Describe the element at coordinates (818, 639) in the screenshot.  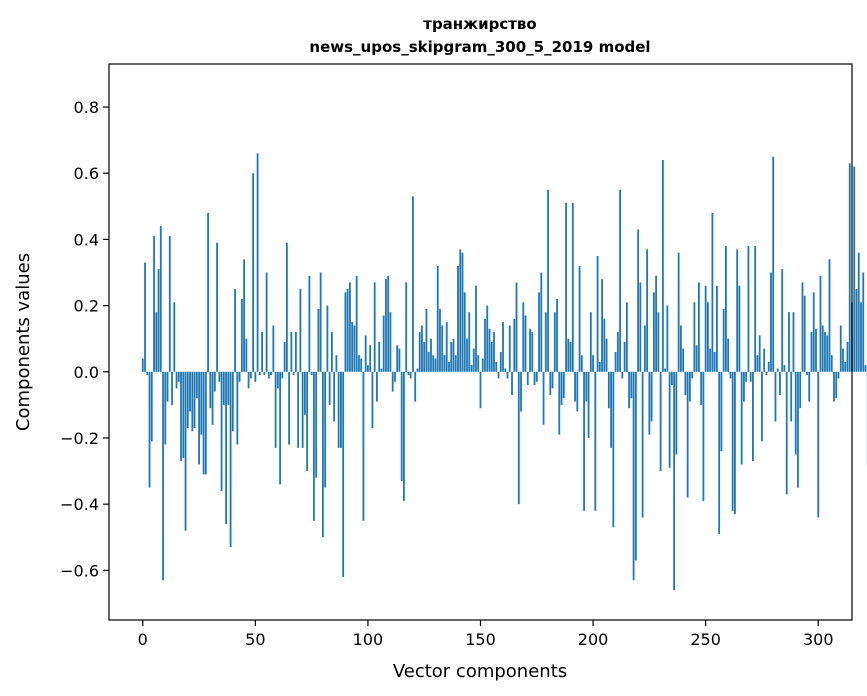
I see `x-tick-label-300: 300` at that location.